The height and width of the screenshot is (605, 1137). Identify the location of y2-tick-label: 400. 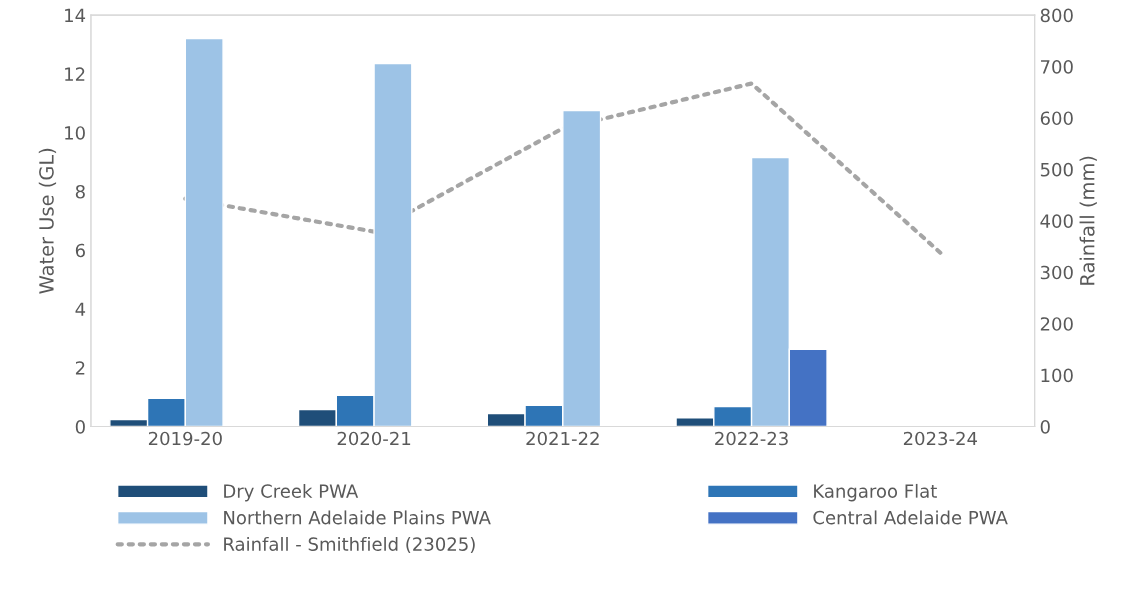
(1056, 221).